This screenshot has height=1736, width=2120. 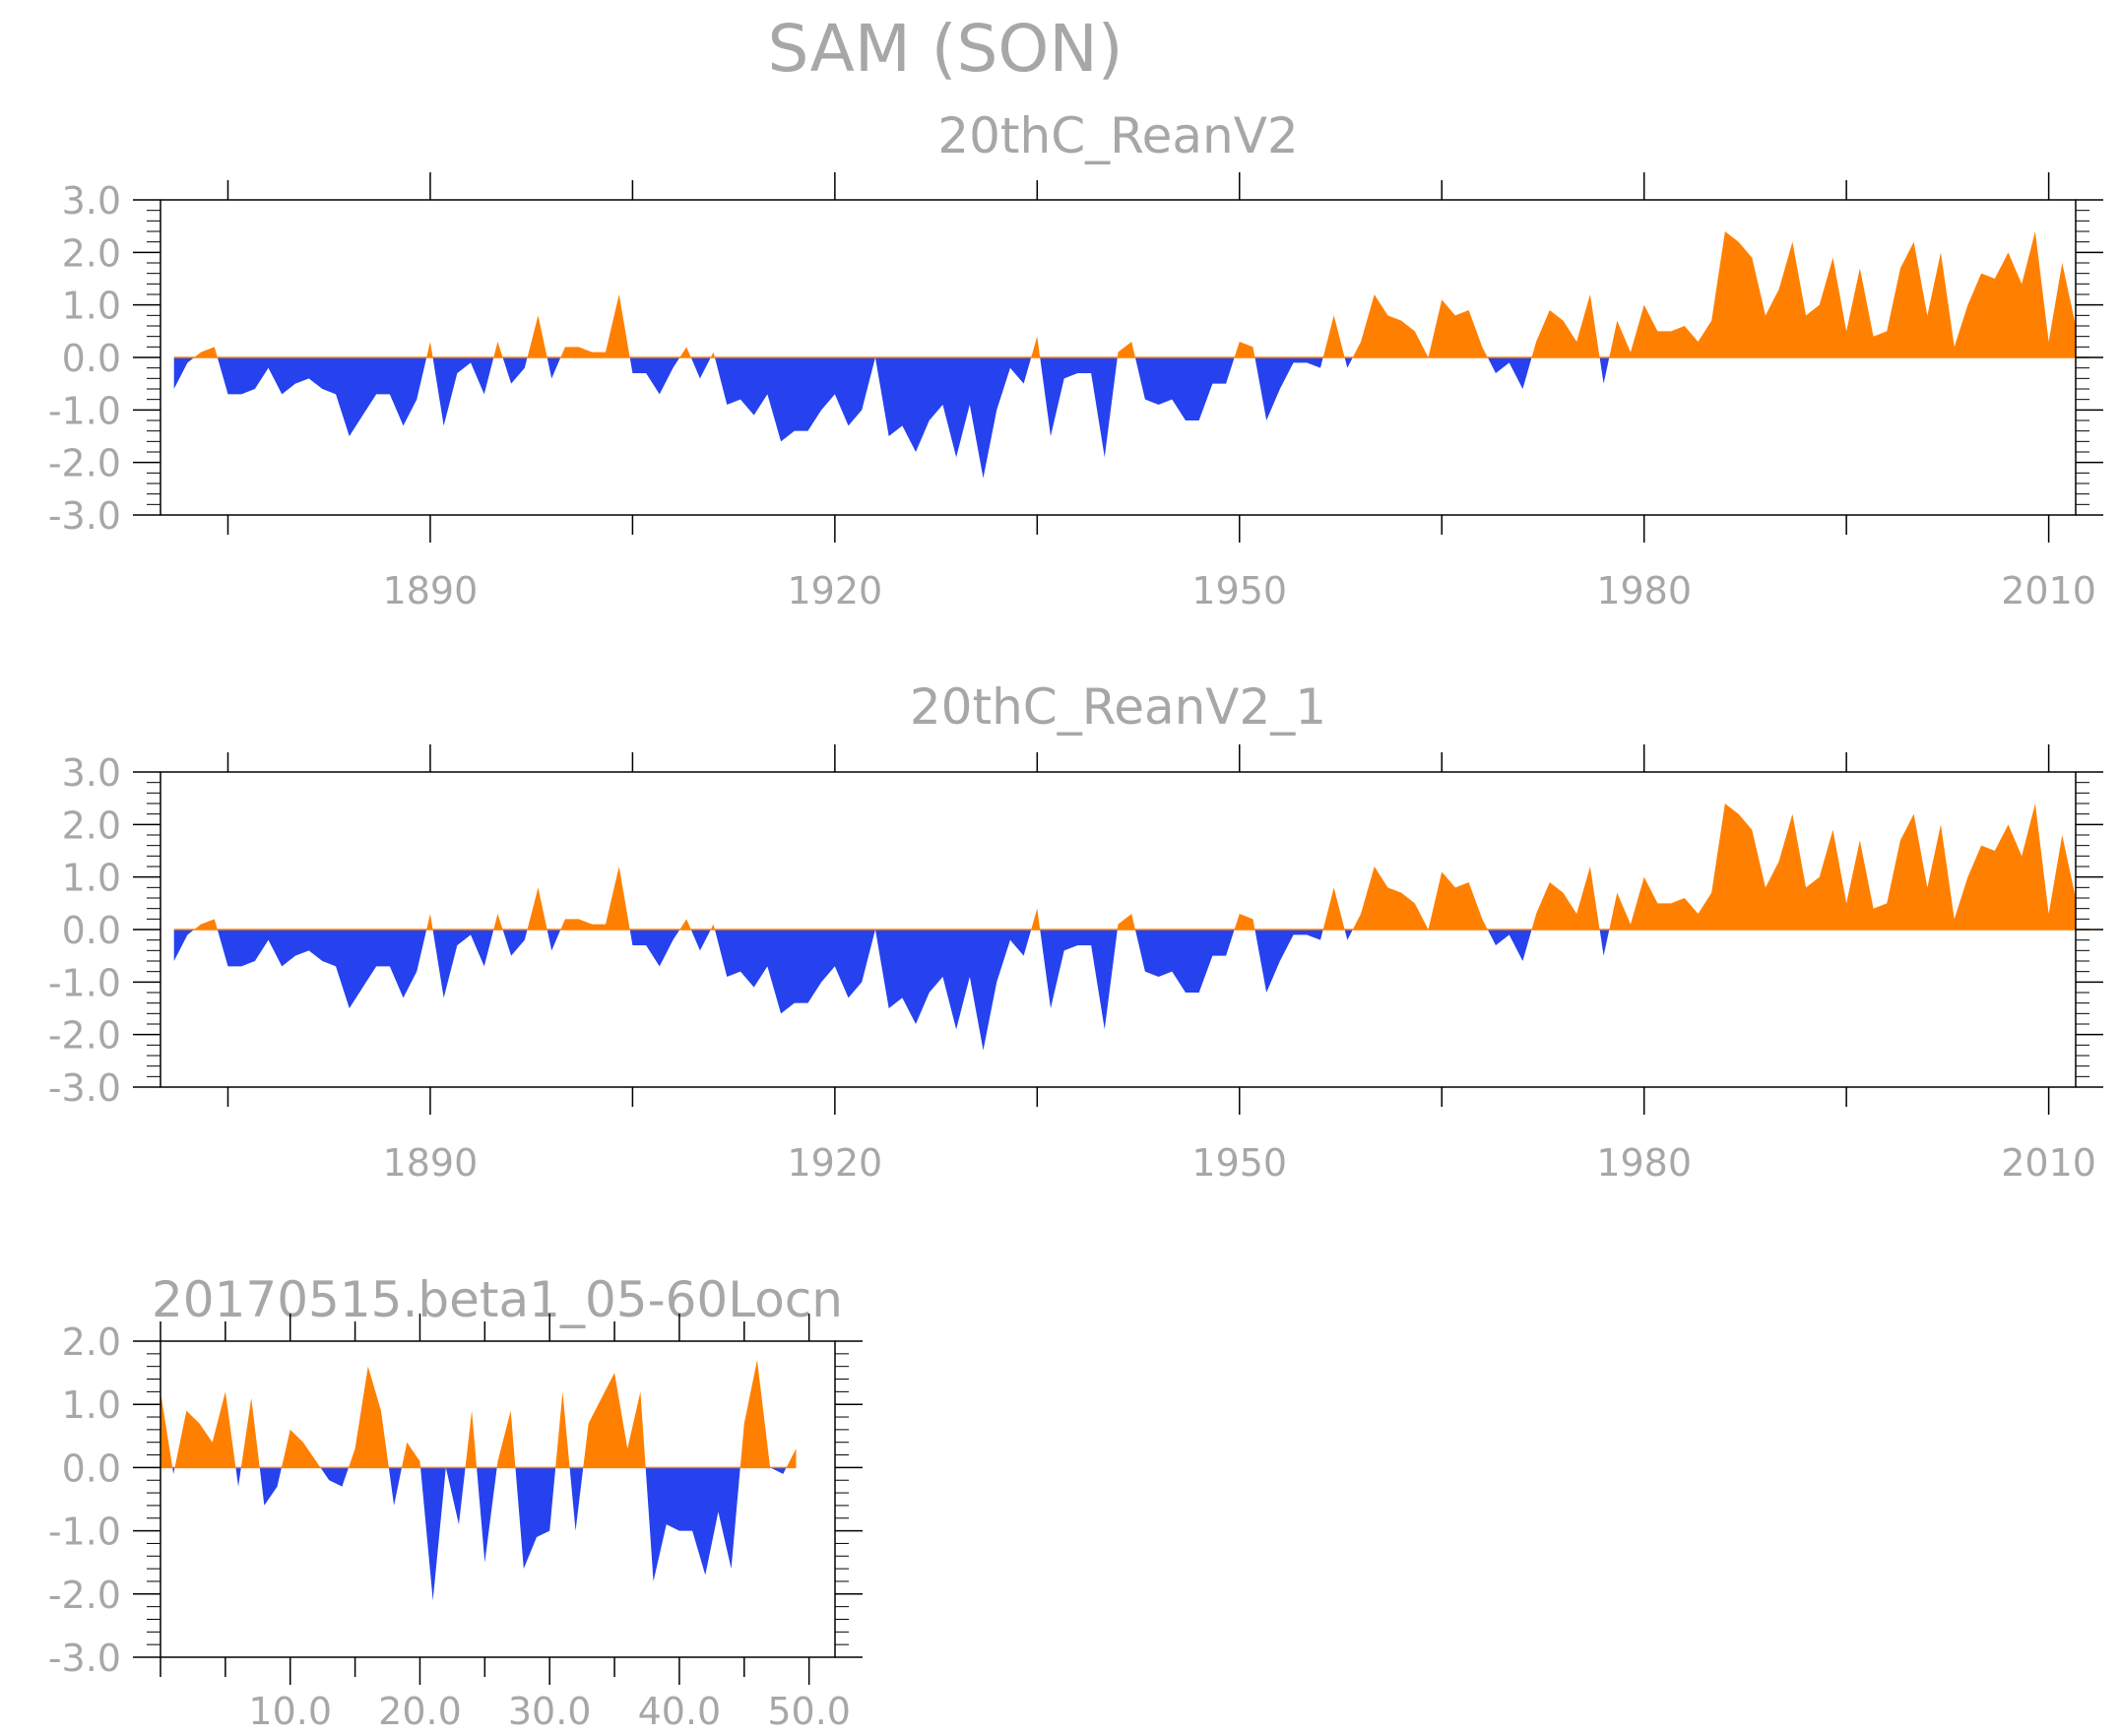 I want to click on panel-title: 20thC_ReanV2_1, so click(x=1118, y=707).